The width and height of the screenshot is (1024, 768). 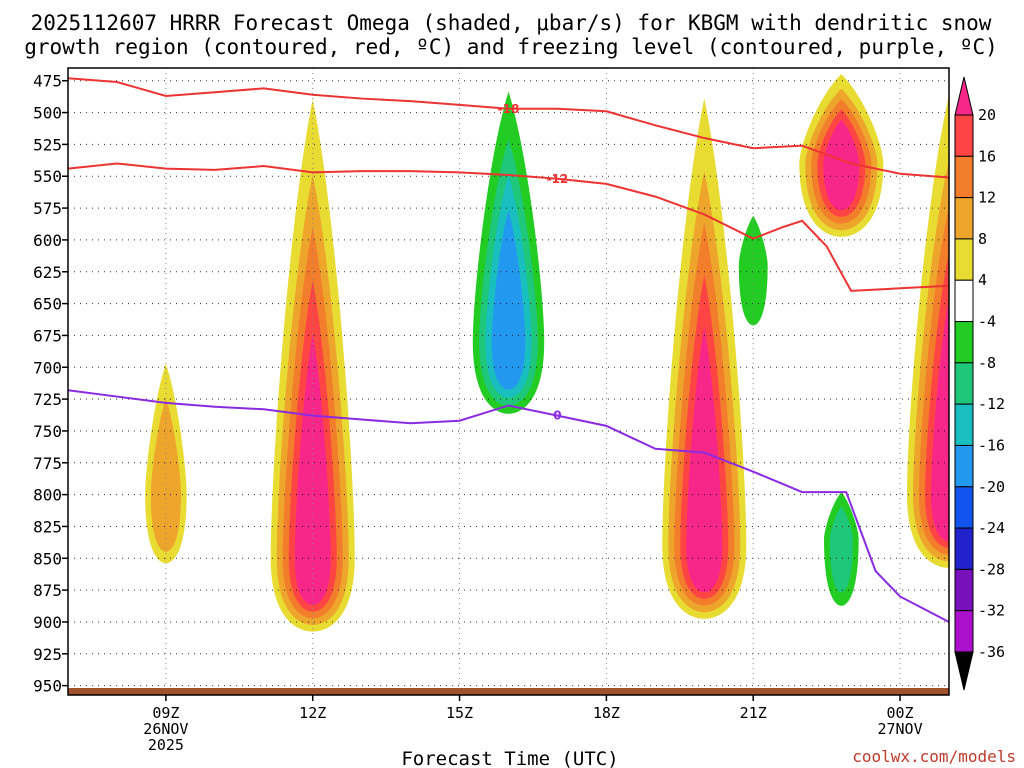 What do you see at coordinates (47, 176) in the screenshot?
I see `y-tick-label: 550` at bounding box center [47, 176].